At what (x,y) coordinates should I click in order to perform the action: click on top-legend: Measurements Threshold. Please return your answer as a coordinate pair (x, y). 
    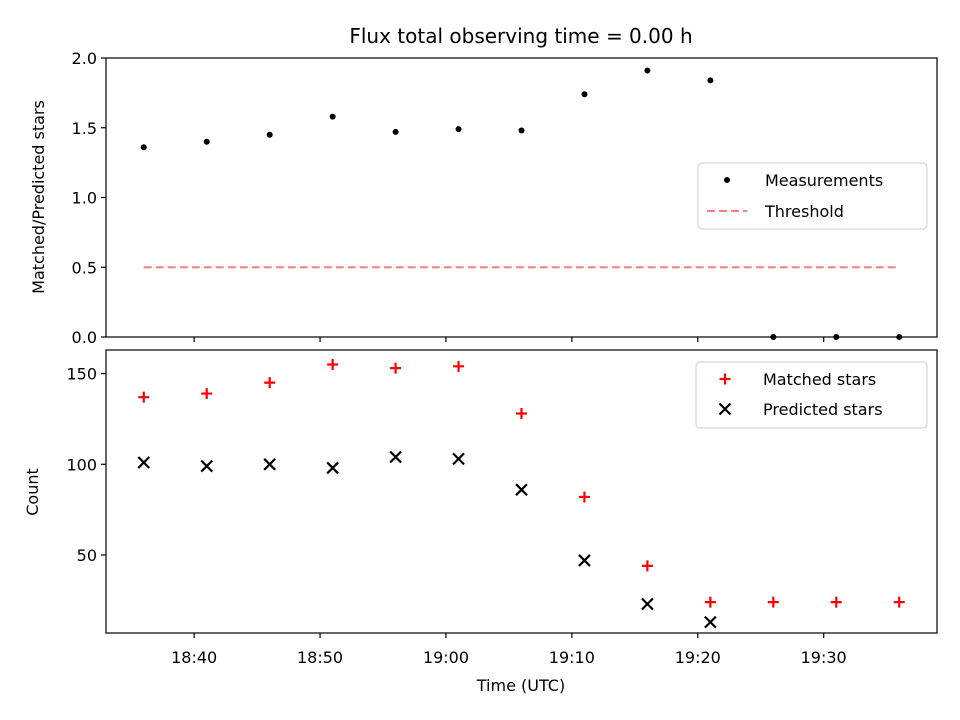
    Looking at the image, I should click on (812, 196).